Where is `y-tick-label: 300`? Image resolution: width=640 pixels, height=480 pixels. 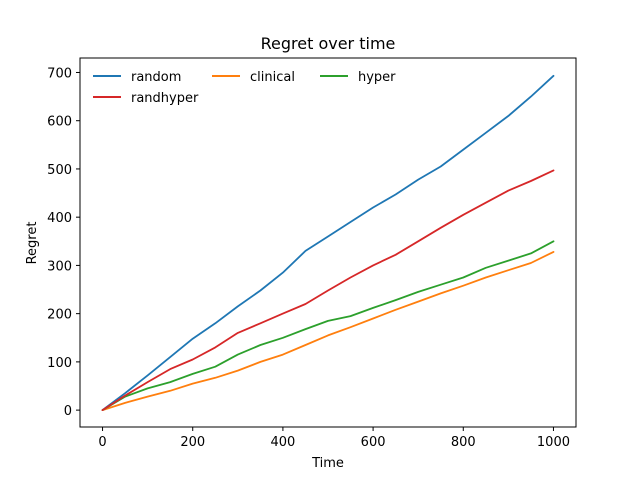
y-tick-label: 300 is located at coordinates (59, 266).